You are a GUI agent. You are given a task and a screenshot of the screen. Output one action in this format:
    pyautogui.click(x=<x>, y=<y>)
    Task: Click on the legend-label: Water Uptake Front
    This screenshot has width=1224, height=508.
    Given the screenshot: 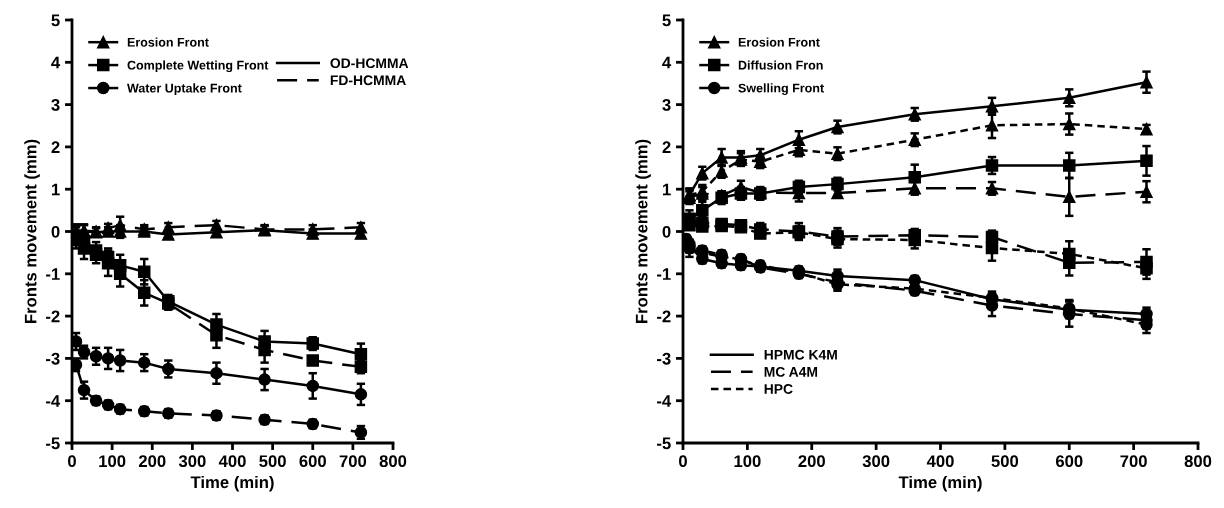 What is the action you would take?
    pyautogui.click(x=184, y=89)
    